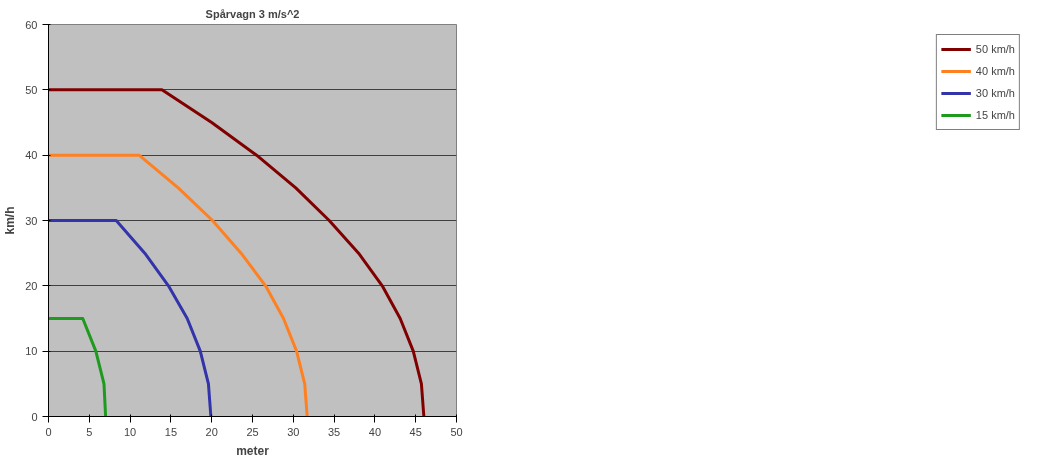  Describe the element at coordinates (252, 13) in the screenshot. I see `chart-title: Spårvagn 3 m/s^2` at that location.